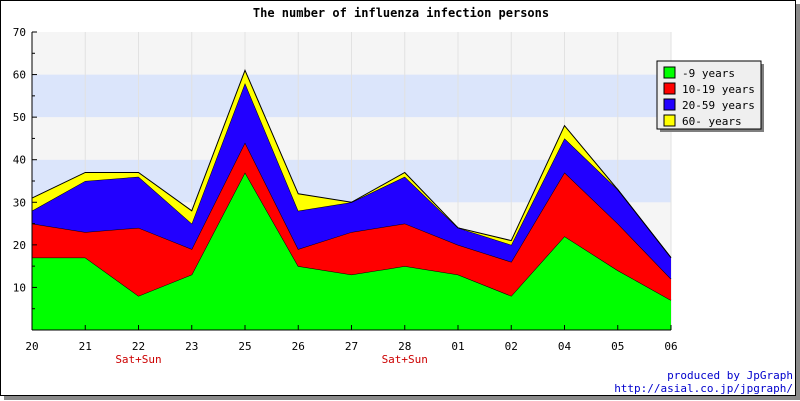 This screenshot has height=401, width=800. I want to click on credit-line-2: http://asial.co.jp/jpgraph/, so click(703, 388).